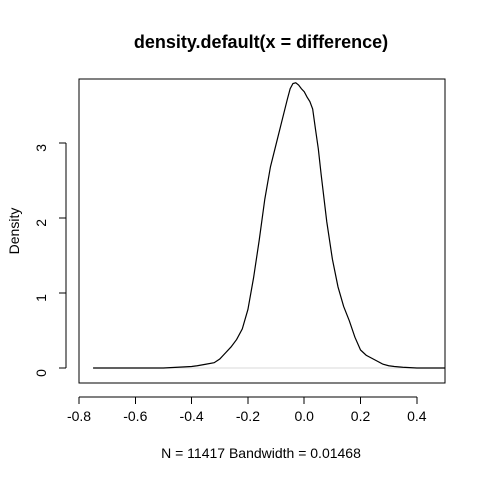 The width and height of the screenshot is (486, 483). What do you see at coordinates (79, 416) in the screenshot?
I see `x-tick-label: -0.8` at bounding box center [79, 416].